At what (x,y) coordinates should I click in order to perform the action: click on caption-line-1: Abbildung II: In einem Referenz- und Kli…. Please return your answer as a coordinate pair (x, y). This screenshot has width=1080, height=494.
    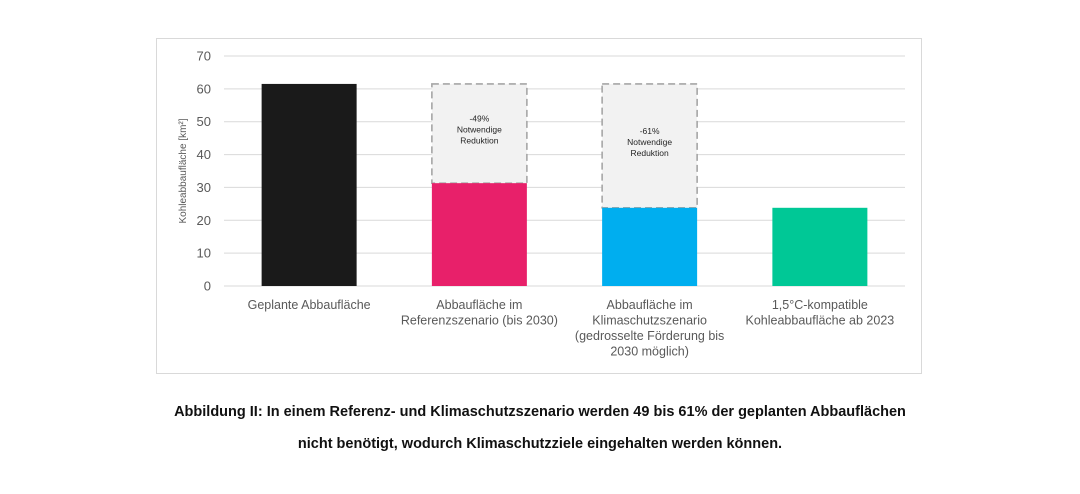
    Looking at the image, I should click on (540, 412).